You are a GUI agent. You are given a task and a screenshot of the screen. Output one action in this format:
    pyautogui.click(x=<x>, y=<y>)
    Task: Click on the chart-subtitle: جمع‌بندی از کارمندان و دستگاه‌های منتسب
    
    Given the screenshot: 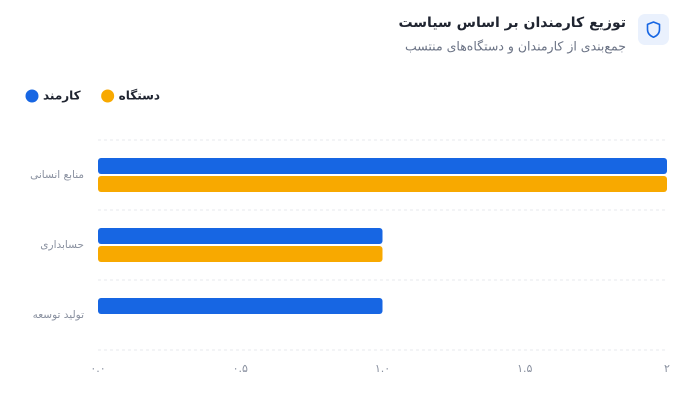 What is the action you would take?
    pyautogui.click(x=515, y=47)
    